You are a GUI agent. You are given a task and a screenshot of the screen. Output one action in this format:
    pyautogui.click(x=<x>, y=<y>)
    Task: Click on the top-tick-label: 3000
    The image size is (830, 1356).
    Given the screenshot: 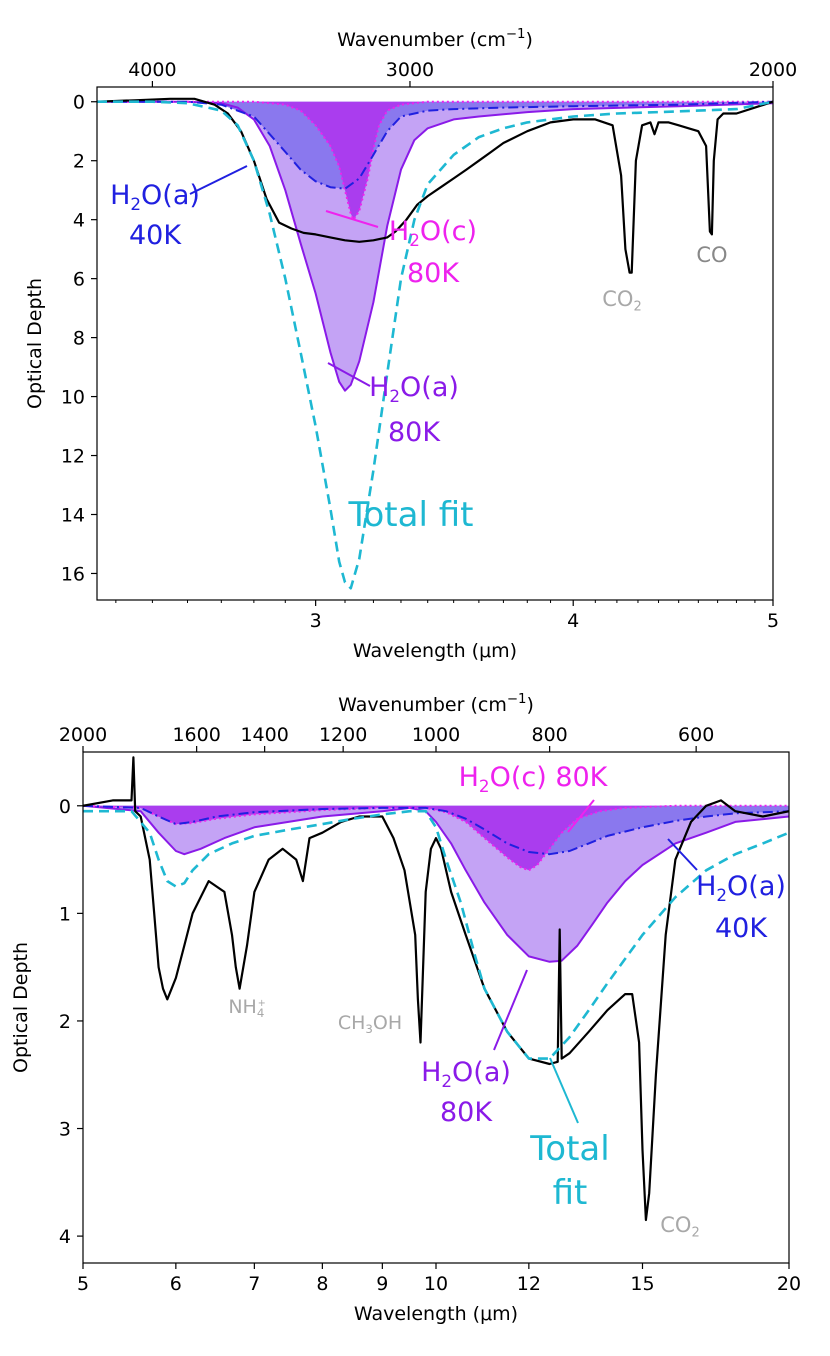 What is the action you would take?
    pyautogui.click(x=410, y=70)
    